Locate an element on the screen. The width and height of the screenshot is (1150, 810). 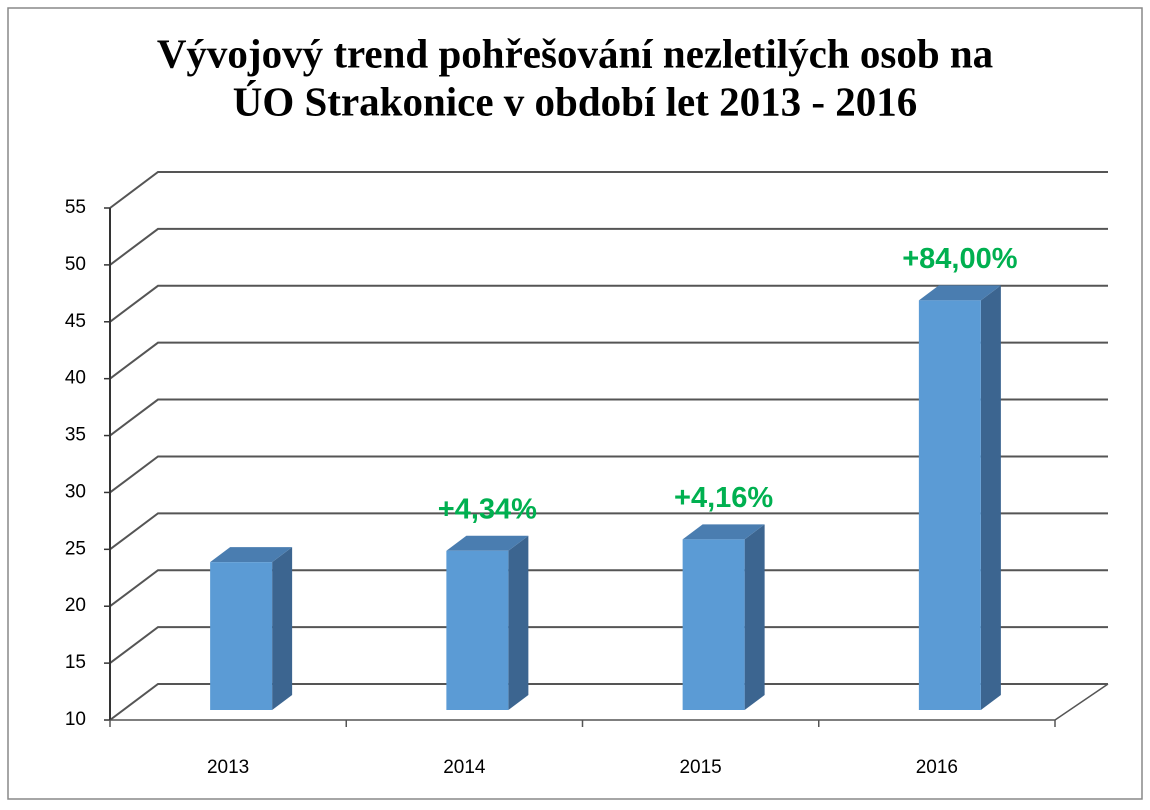
chart-subtitle: ÚO Strakonice v období let 2013 - 2016 is located at coordinates (575, 101).